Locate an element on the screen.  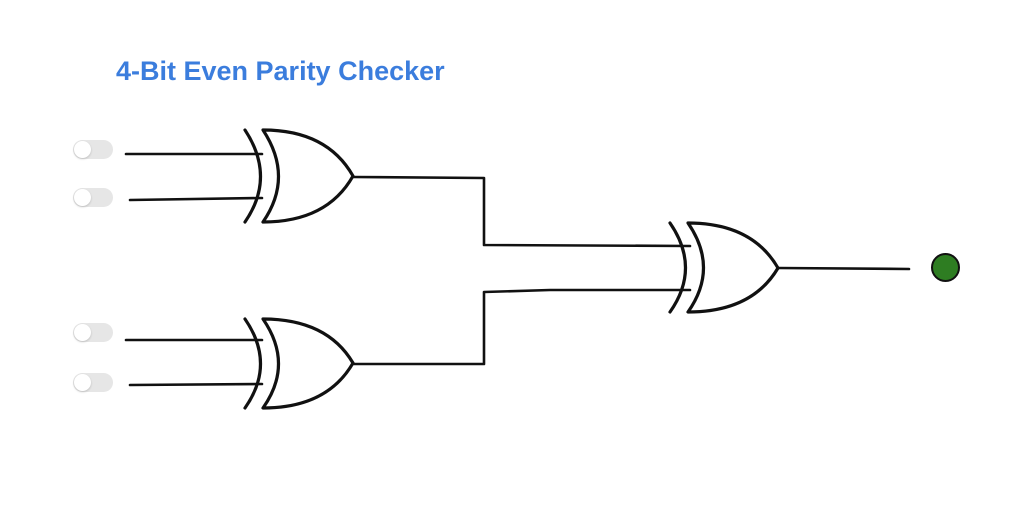
xor-gate-1-extra-arc is located at coordinates (252, 176).